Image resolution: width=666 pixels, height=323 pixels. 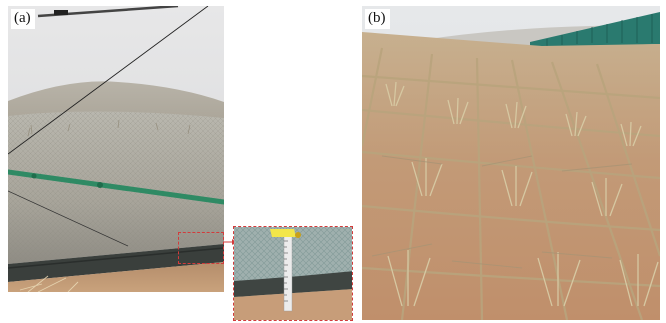 What do you see at coordinates (377, 19) in the screenshot?
I see `panel-label-b: (b)` at bounding box center [377, 19].